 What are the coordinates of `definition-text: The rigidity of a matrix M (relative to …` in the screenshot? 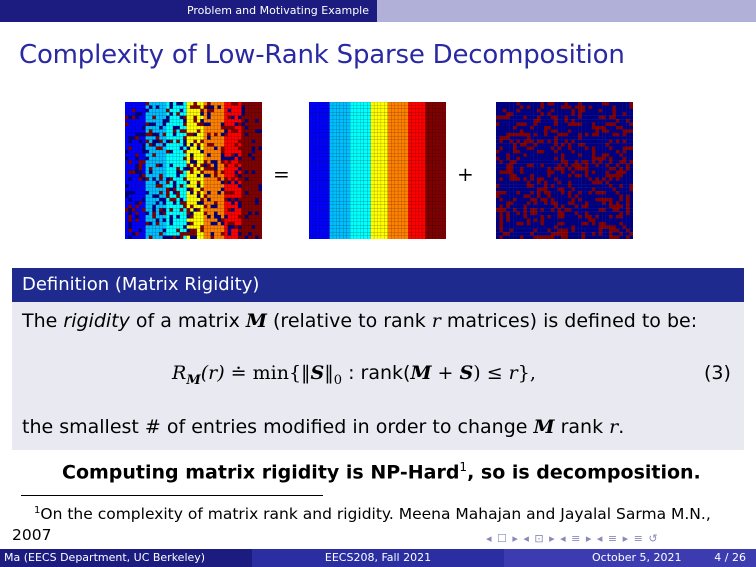 It's located at (360, 321).